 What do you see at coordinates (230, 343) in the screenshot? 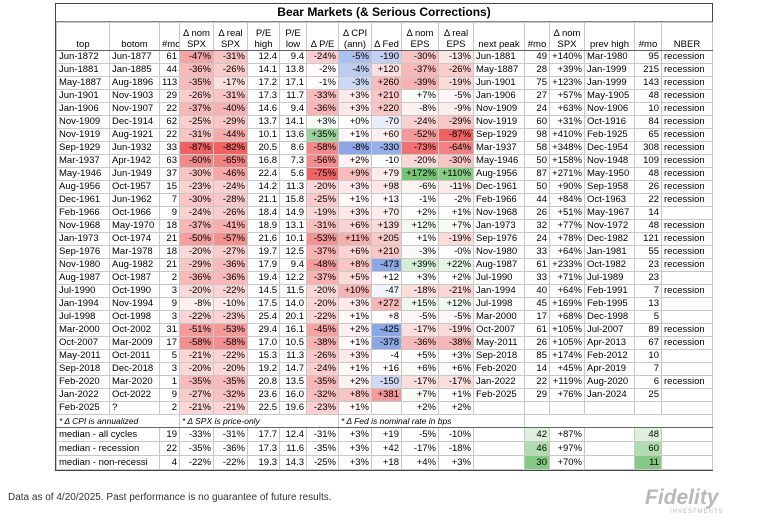
I see `cell: -58%` at bounding box center [230, 343].